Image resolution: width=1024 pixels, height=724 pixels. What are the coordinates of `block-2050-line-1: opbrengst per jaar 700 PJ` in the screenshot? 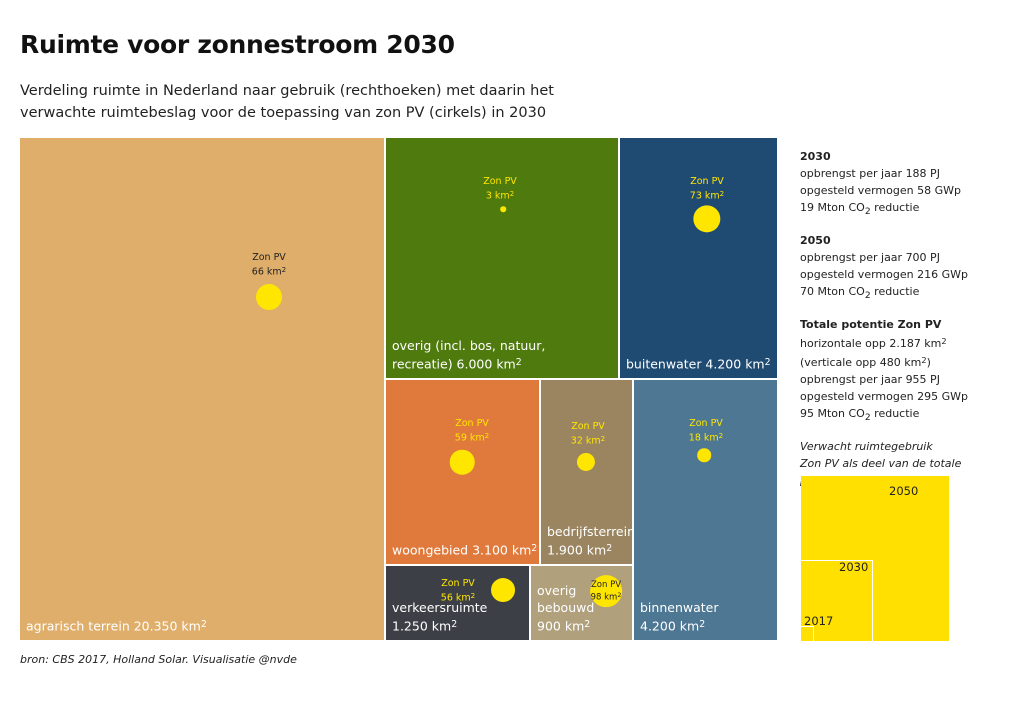 It's located at (870, 258).